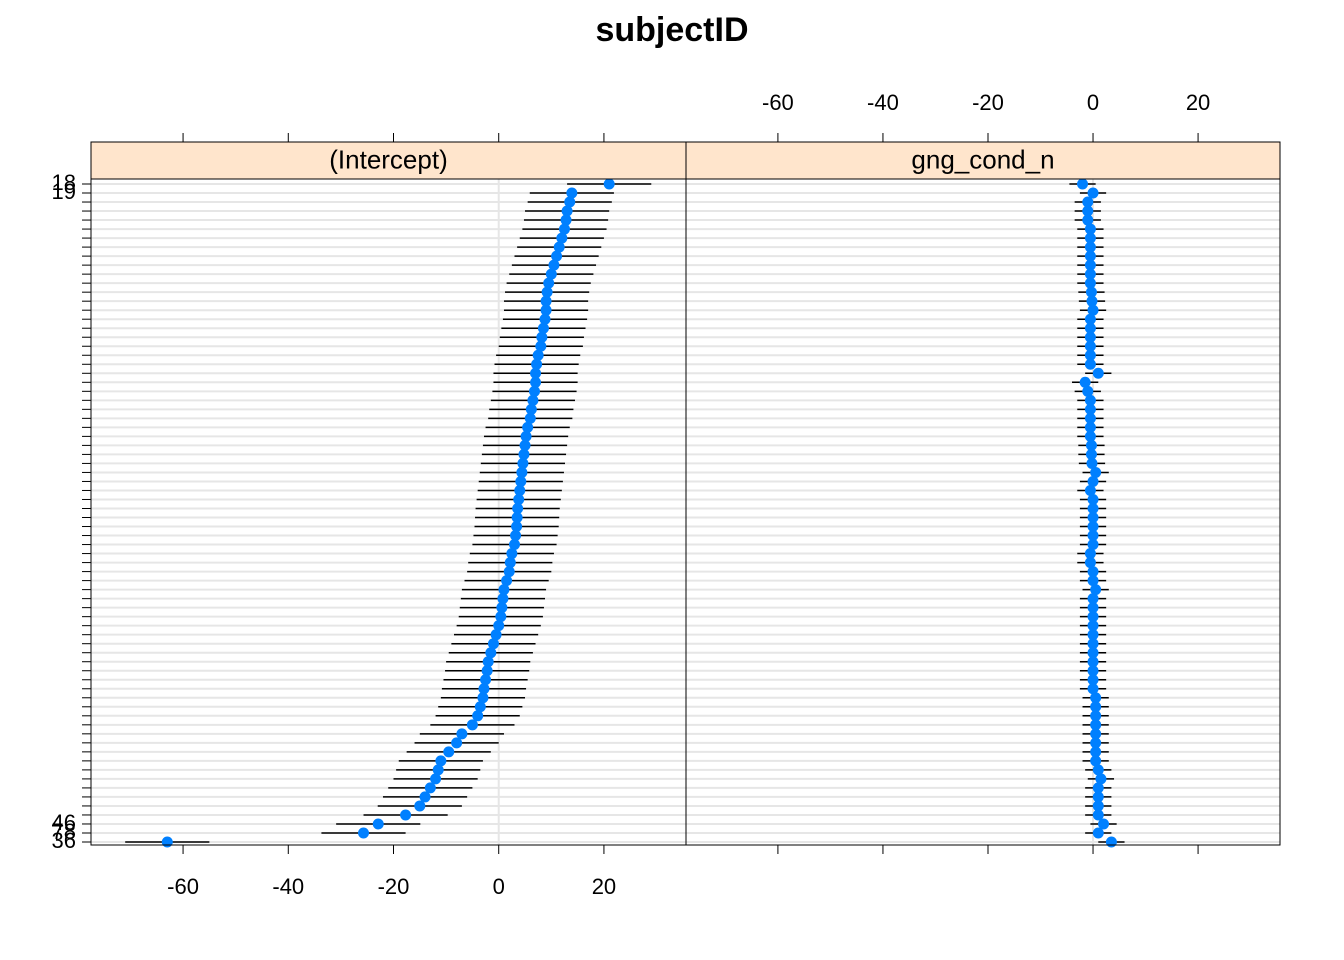  I want to click on y-tick-label: 18, so click(64, 182).